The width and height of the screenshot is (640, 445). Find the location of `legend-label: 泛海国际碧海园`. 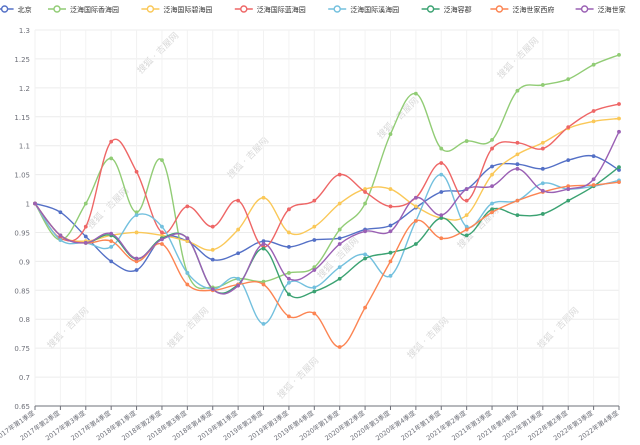

legend-label: 泛海国际碧海园 is located at coordinates (187, 9).